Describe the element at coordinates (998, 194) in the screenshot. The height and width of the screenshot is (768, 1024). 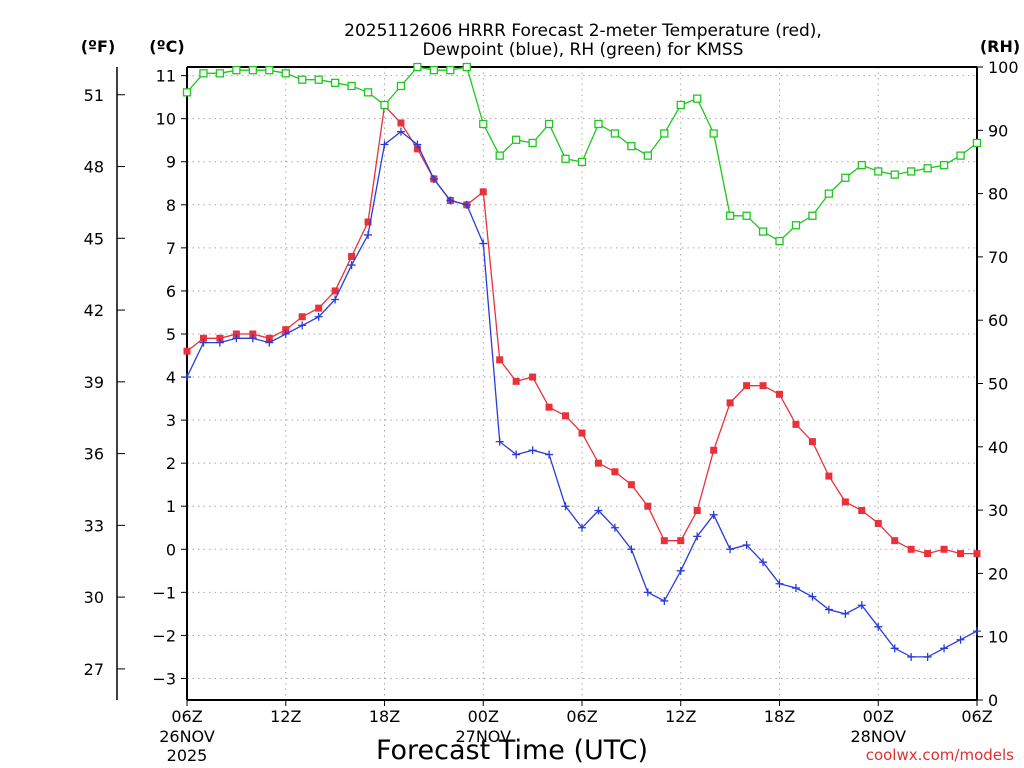
I see `rh-tick-label: 80` at that location.